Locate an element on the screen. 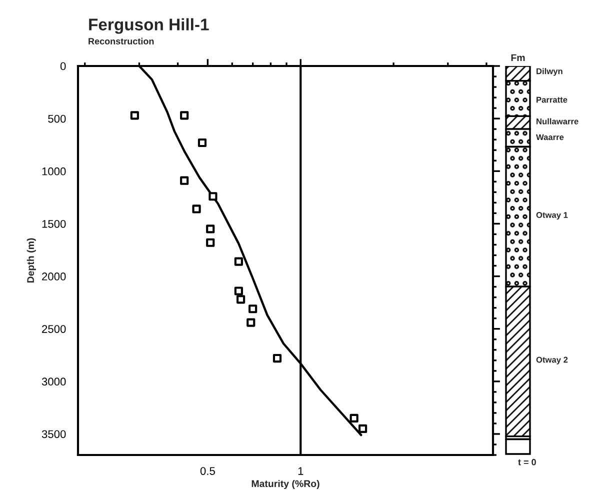 The image size is (597, 490). text: Waarre is located at coordinates (550, 137).